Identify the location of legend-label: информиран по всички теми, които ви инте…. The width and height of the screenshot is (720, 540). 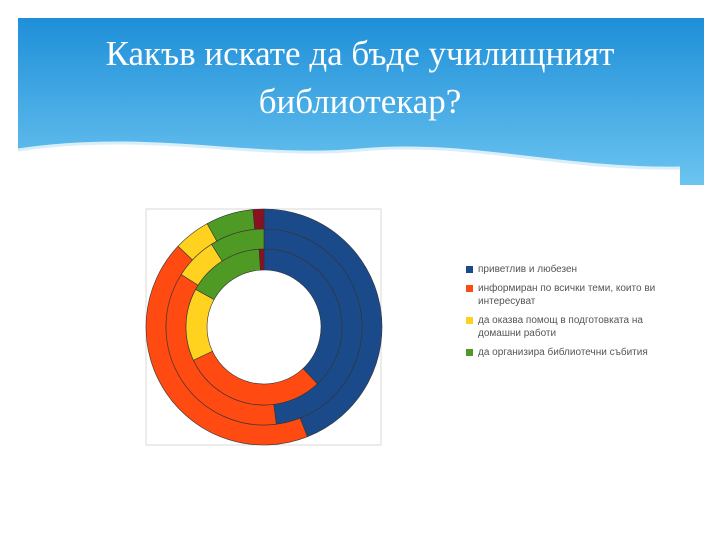
(567, 295).